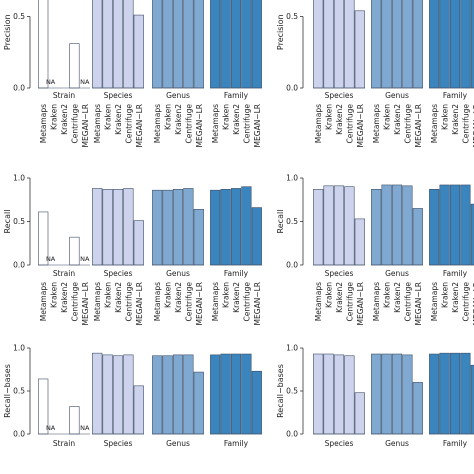  I want to click on panel-species, so click(118, 393).